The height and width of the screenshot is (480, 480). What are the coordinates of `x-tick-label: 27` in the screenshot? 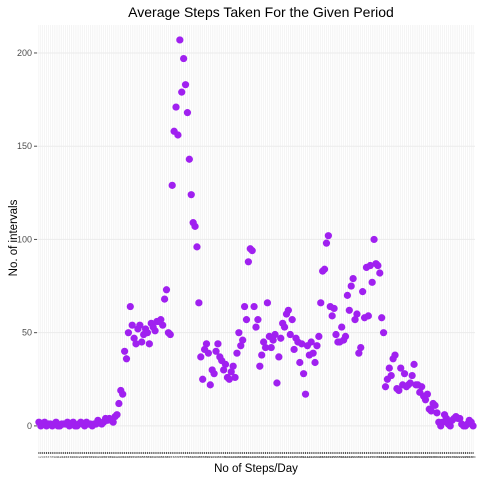 It's located at (89, 457).